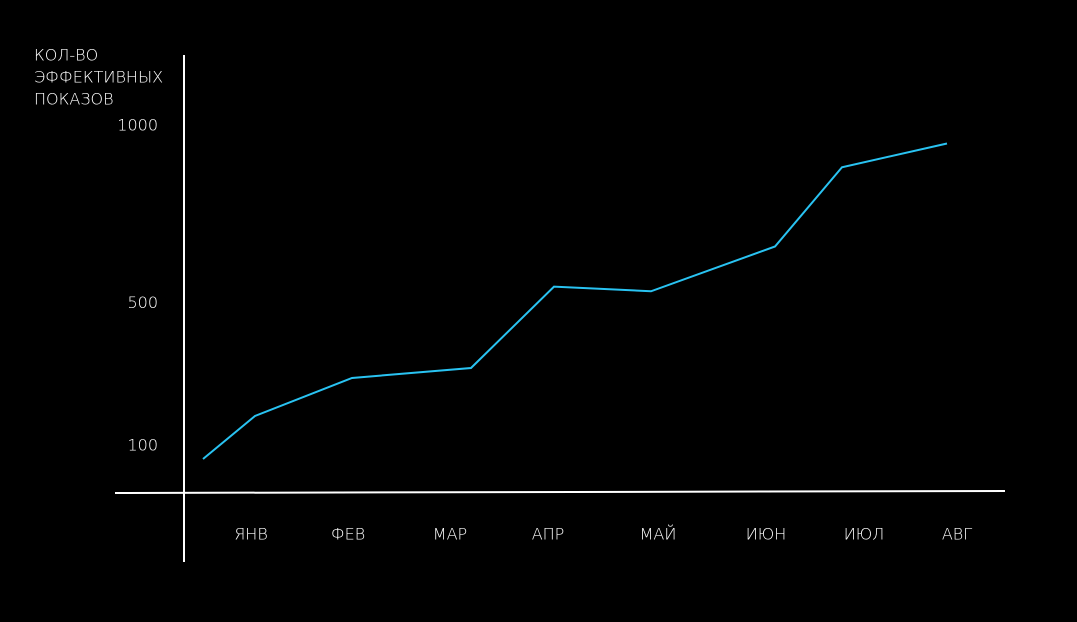 The height and width of the screenshot is (622, 1077). What do you see at coordinates (66, 55) in the screenshot?
I see `y-axis-label: КОЛ-ВО` at bounding box center [66, 55].